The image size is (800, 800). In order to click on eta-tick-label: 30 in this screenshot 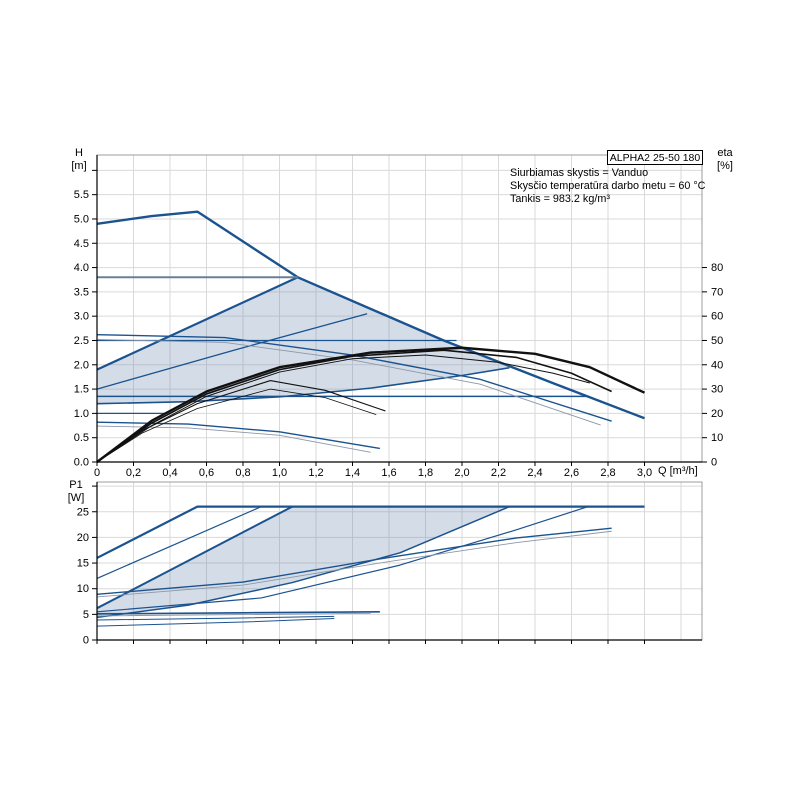, I will do `click(717, 390)`.